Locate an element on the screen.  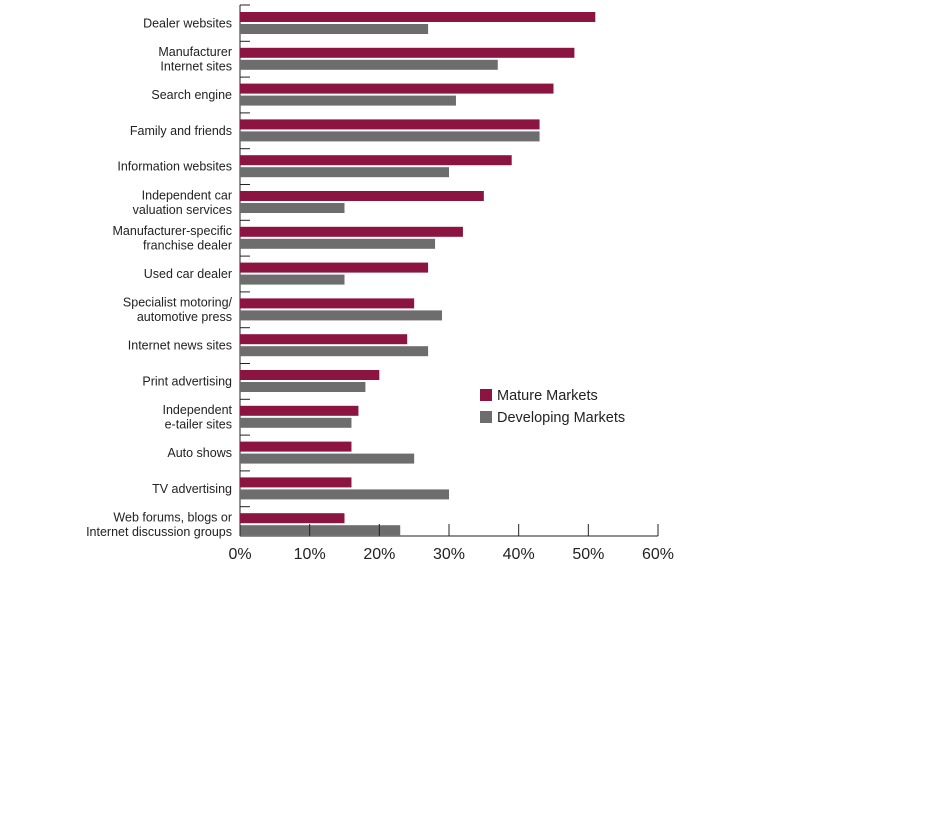
legend-swatch-developing is located at coordinates (486, 417).